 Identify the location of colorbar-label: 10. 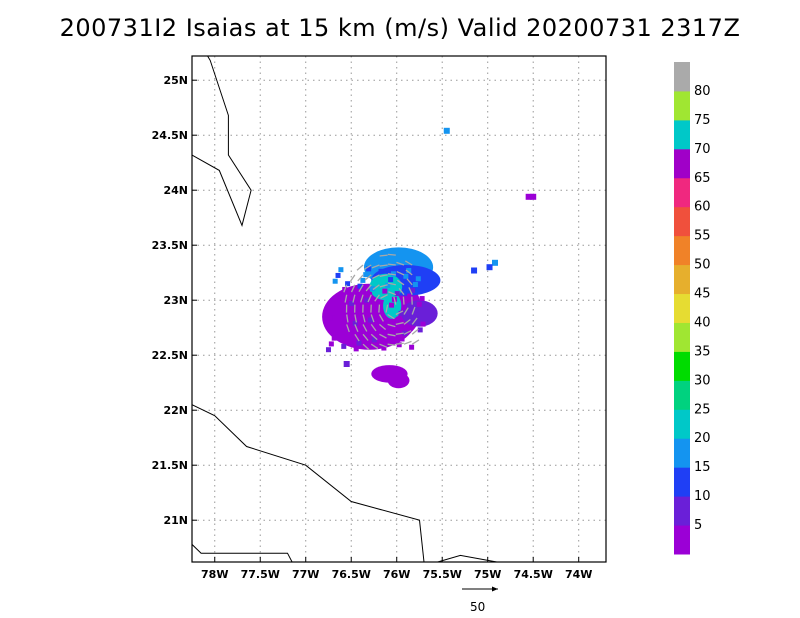
(702, 496).